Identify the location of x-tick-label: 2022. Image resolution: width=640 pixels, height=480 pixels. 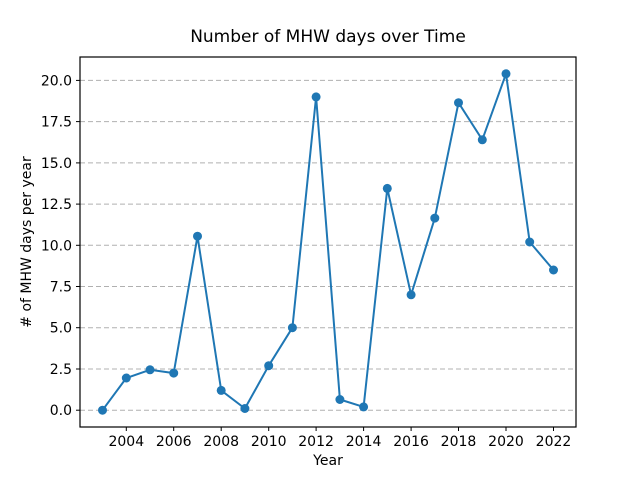
(554, 442).